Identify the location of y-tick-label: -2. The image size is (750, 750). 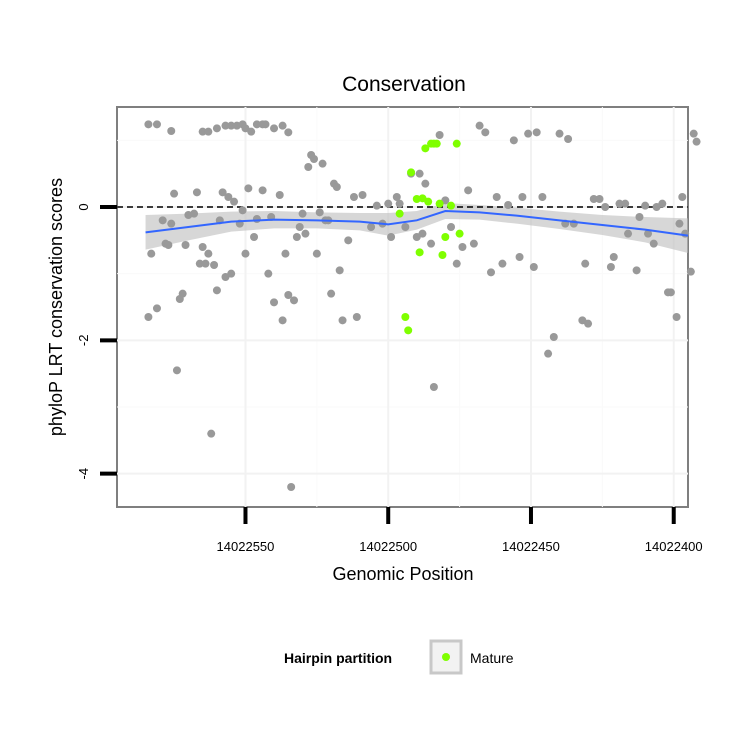
(83, 341).